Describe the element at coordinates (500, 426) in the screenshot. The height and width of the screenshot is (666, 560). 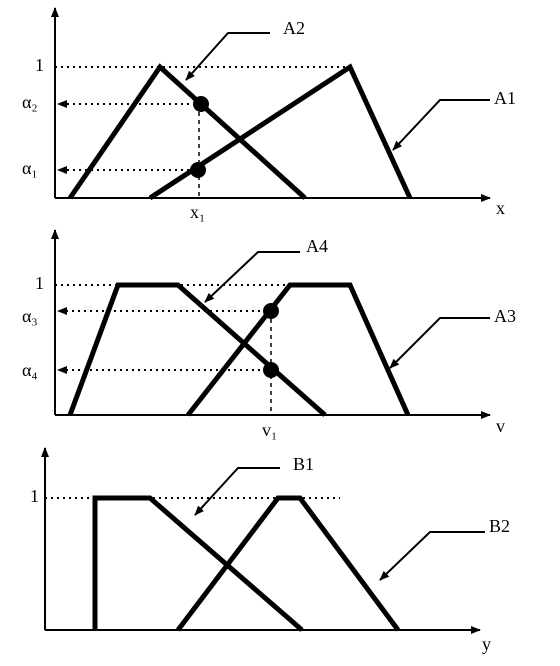
I see `axis-label: v` at that location.